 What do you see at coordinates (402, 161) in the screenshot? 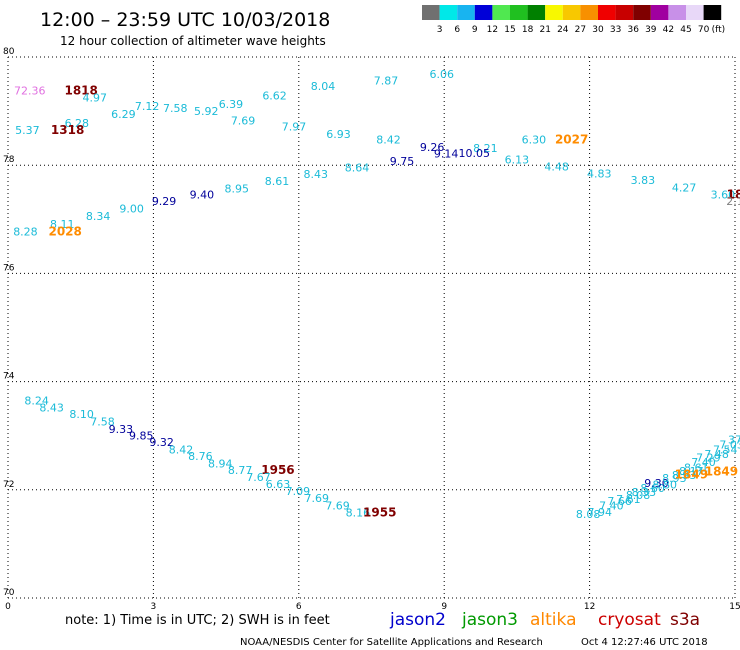
I see `wave-height-label: 9.75` at bounding box center [402, 161].